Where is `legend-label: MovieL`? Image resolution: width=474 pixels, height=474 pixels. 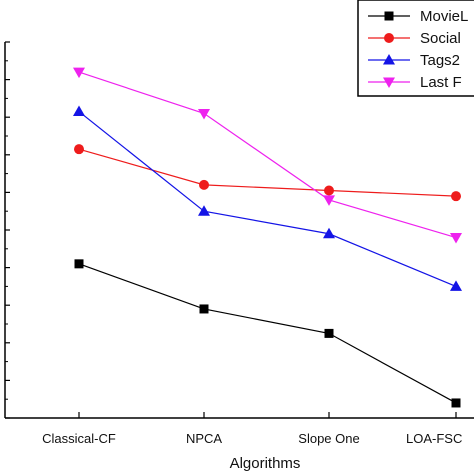 legend-label: MovieL is located at coordinates (444, 16).